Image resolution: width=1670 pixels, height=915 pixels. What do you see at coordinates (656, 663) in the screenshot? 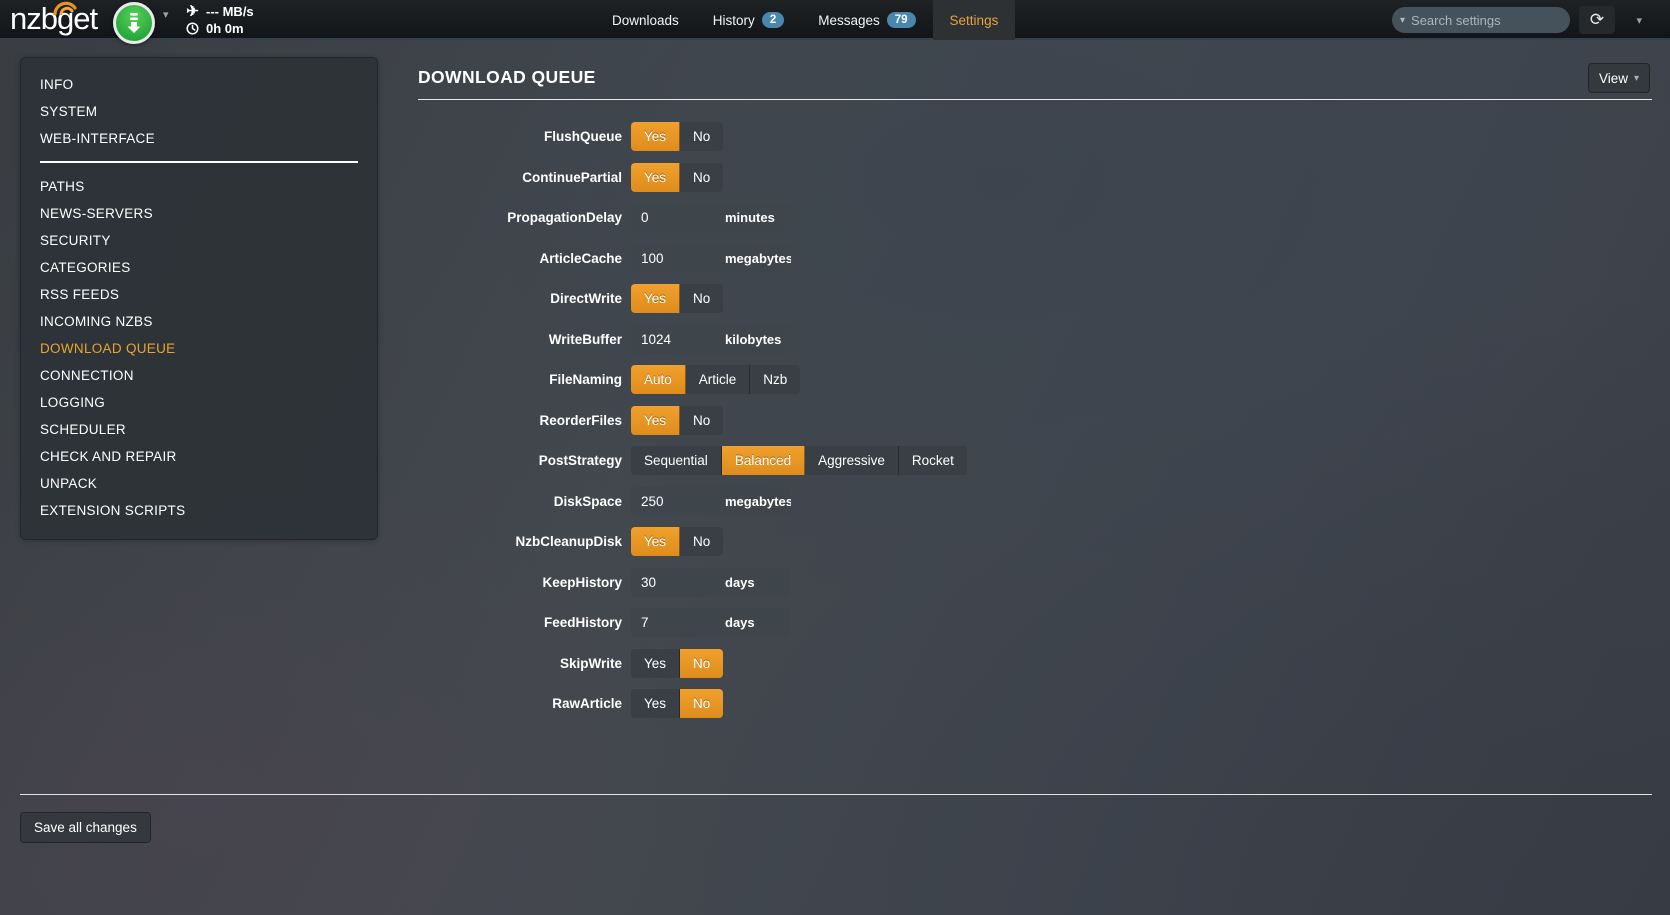
I see `skipwrite-option-yes-button: Yes` at bounding box center [656, 663].